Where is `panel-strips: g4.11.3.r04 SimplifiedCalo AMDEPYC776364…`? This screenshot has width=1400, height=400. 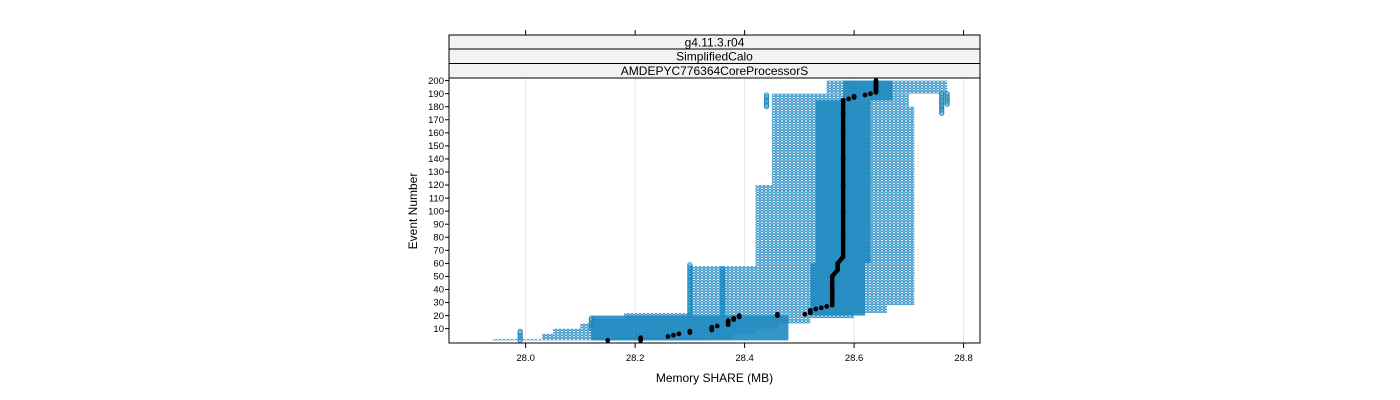
panel-strips: g4.11.3.r04 SimplifiedCalo AMDEPYC776364… is located at coordinates (714, 56).